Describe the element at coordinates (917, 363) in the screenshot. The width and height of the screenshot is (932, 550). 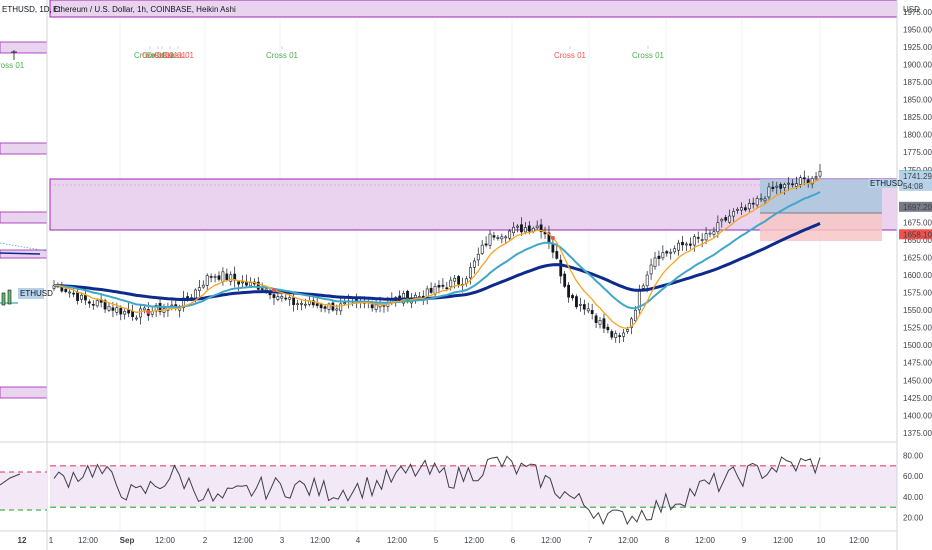
I see `price-tick: 1475.00` at that location.